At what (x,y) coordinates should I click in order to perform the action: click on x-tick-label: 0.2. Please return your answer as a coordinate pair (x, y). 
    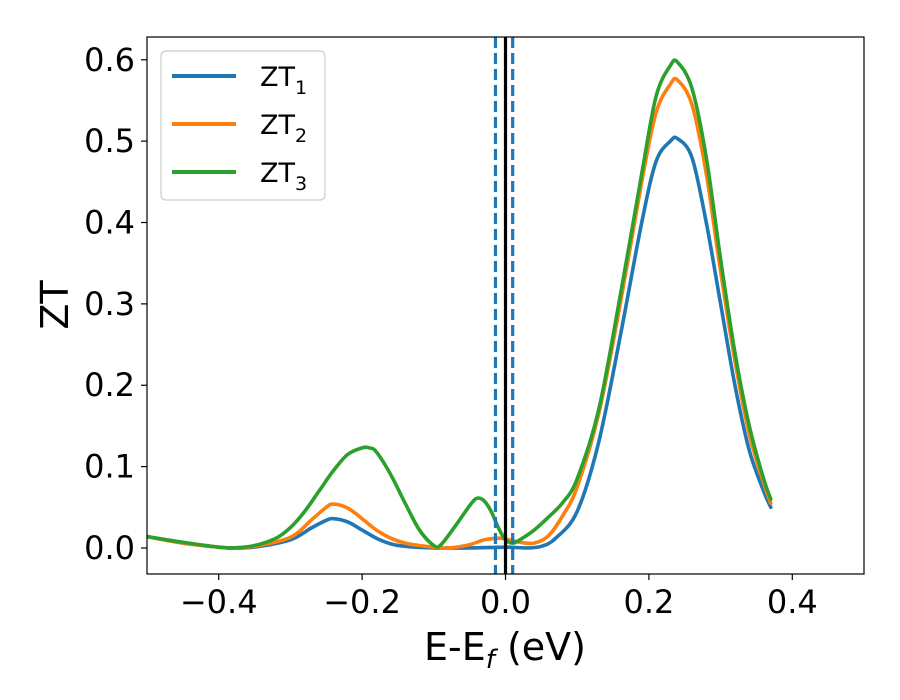
    Looking at the image, I should click on (648, 602).